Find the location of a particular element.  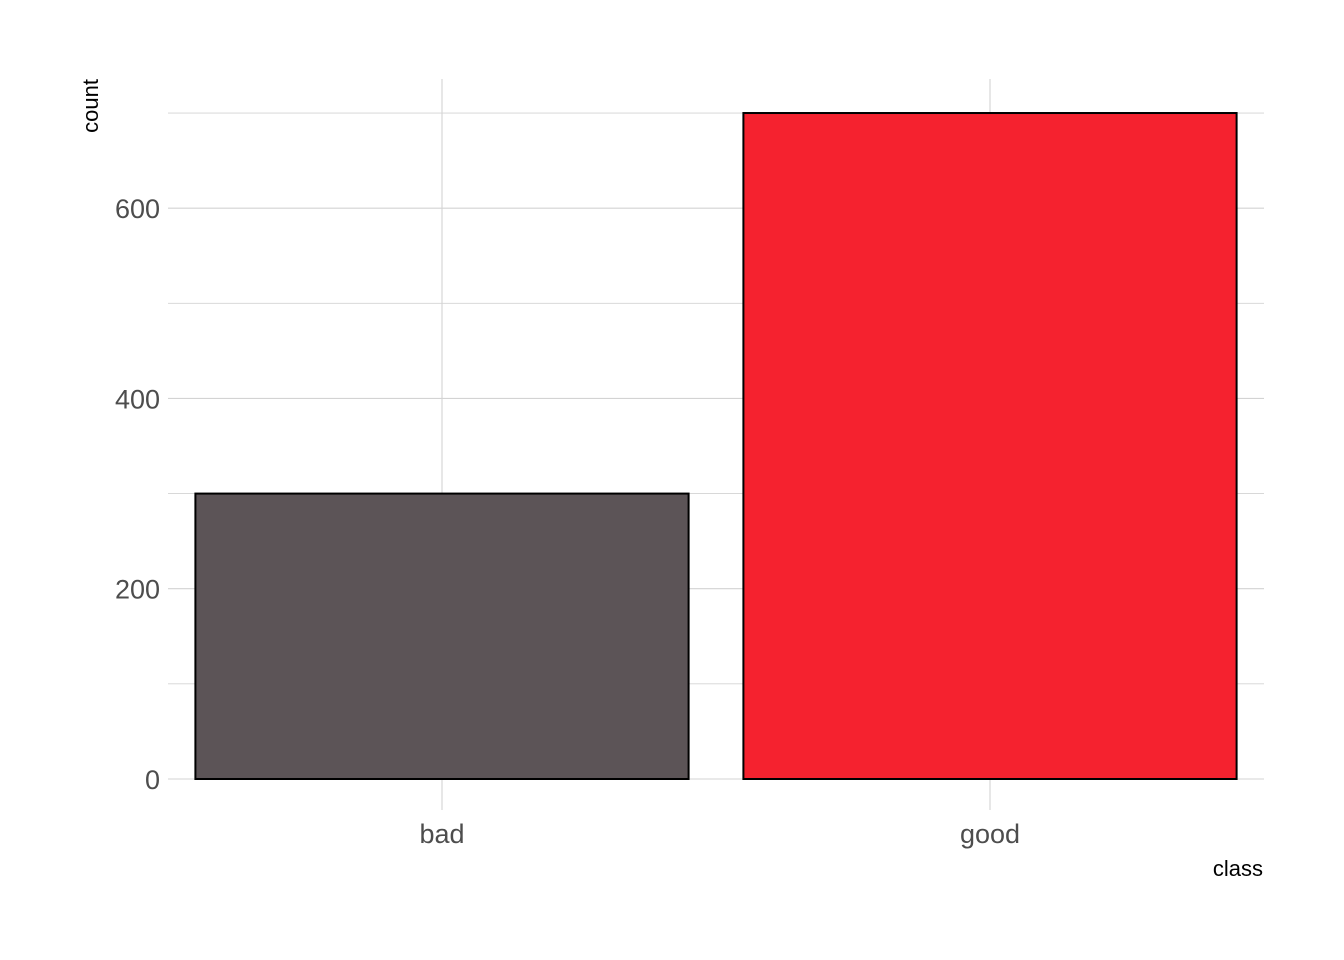

y-tick-label: 400 is located at coordinates (137, 399).